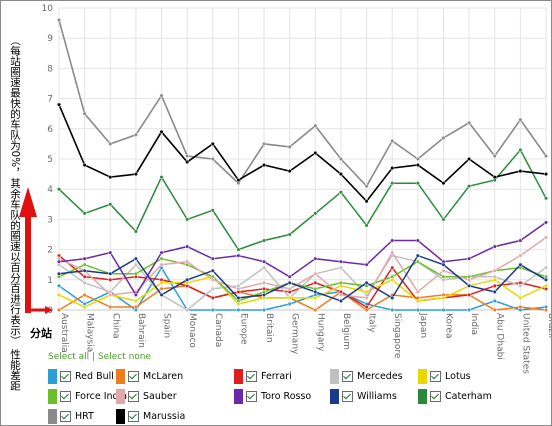 This screenshot has height=426, width=552. What do you see at coordinates (192, 330) in the screenshot?
I see `x-tick-label-5: Monaco` at bounding box center [192, 330].